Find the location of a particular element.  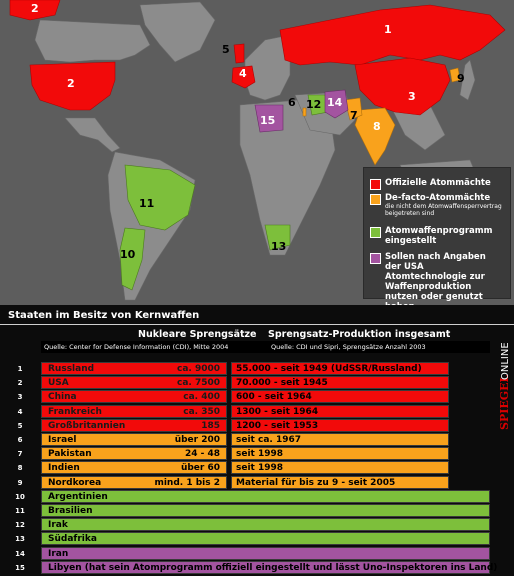

row-number: 11 is located at coordinates (20, 511).